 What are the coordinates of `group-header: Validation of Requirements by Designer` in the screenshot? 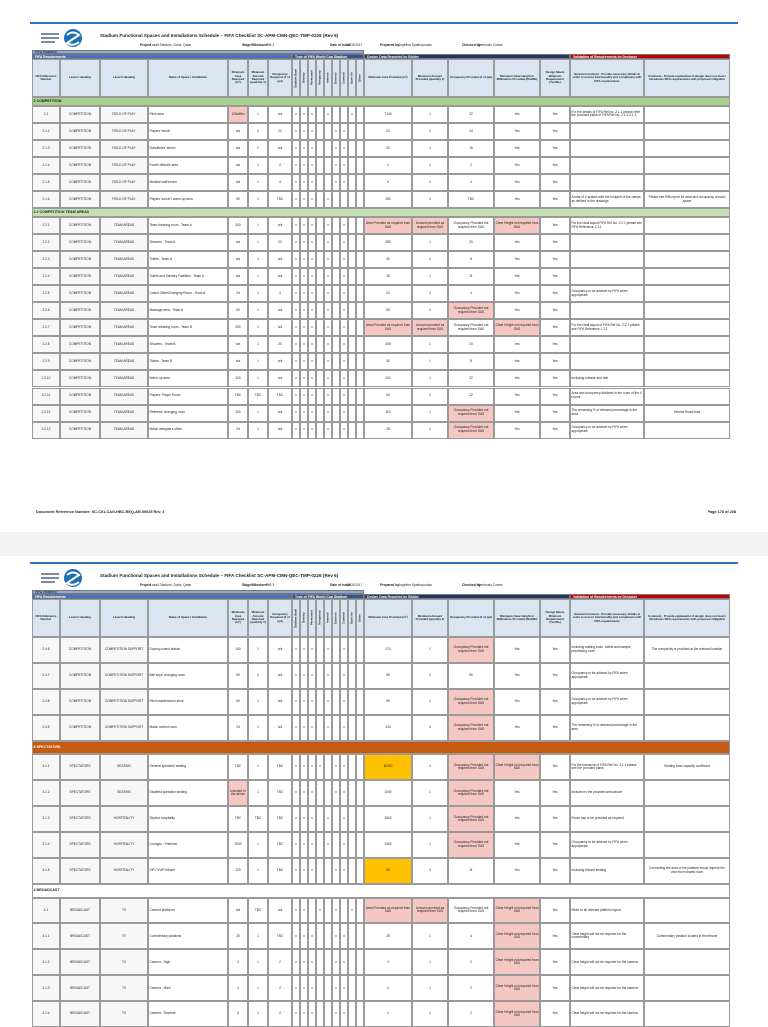 It's located at (650, 56).